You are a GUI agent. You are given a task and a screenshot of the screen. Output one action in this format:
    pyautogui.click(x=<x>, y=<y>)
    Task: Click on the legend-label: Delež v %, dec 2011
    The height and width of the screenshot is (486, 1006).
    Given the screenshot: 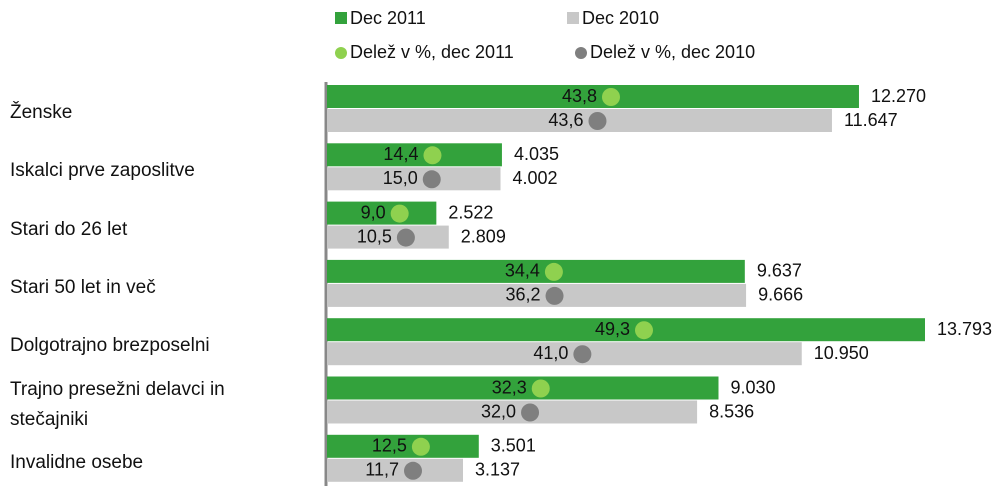 What is the action you would take?
    pyautogui.click(x=432, y=52)
    